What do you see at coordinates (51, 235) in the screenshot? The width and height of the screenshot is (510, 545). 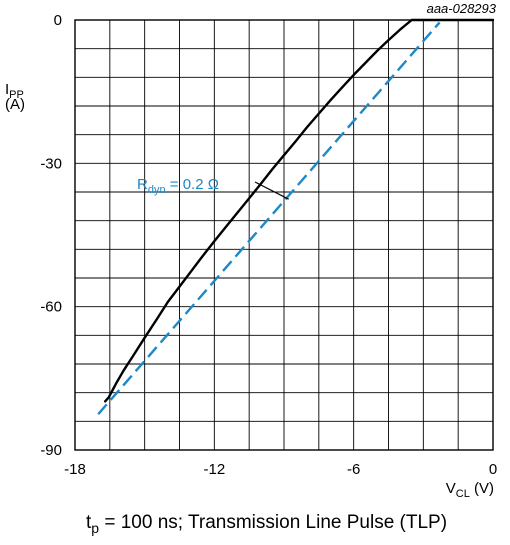 I see `y-tick-labels: 0 -30 -60 -90` at bounding box center [51, 235].